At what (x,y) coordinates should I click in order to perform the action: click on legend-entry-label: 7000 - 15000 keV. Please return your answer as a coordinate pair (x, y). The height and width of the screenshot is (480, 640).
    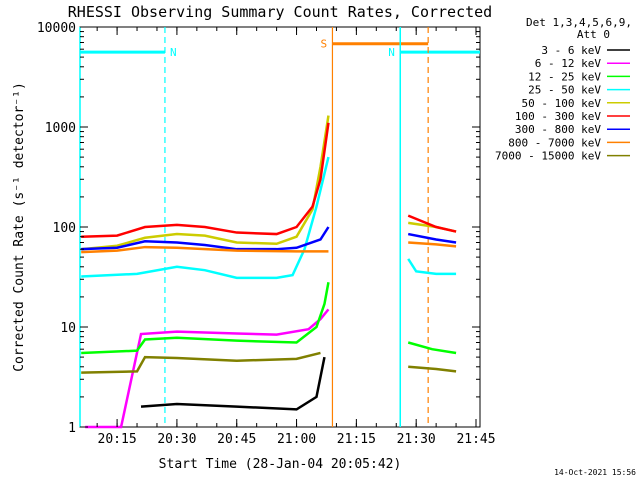
    Looking at the image, I should click on (548, 156).